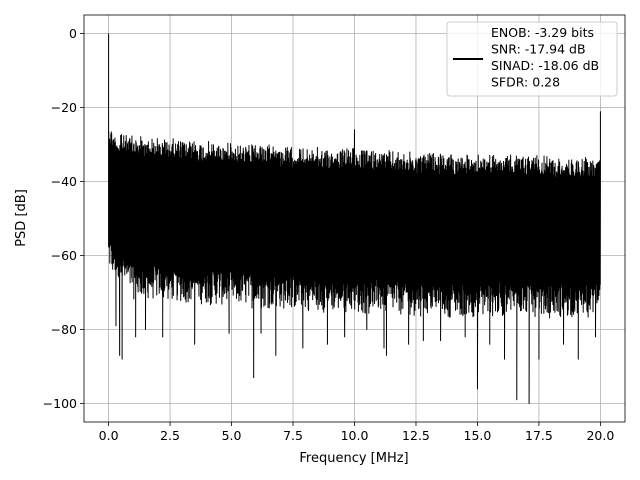 This screenshot has height=480, width=640. What do you see at coordinates (64, 181) in the screenshot?
I see `y-tick-label: −40` at bounding box center [64, 181].